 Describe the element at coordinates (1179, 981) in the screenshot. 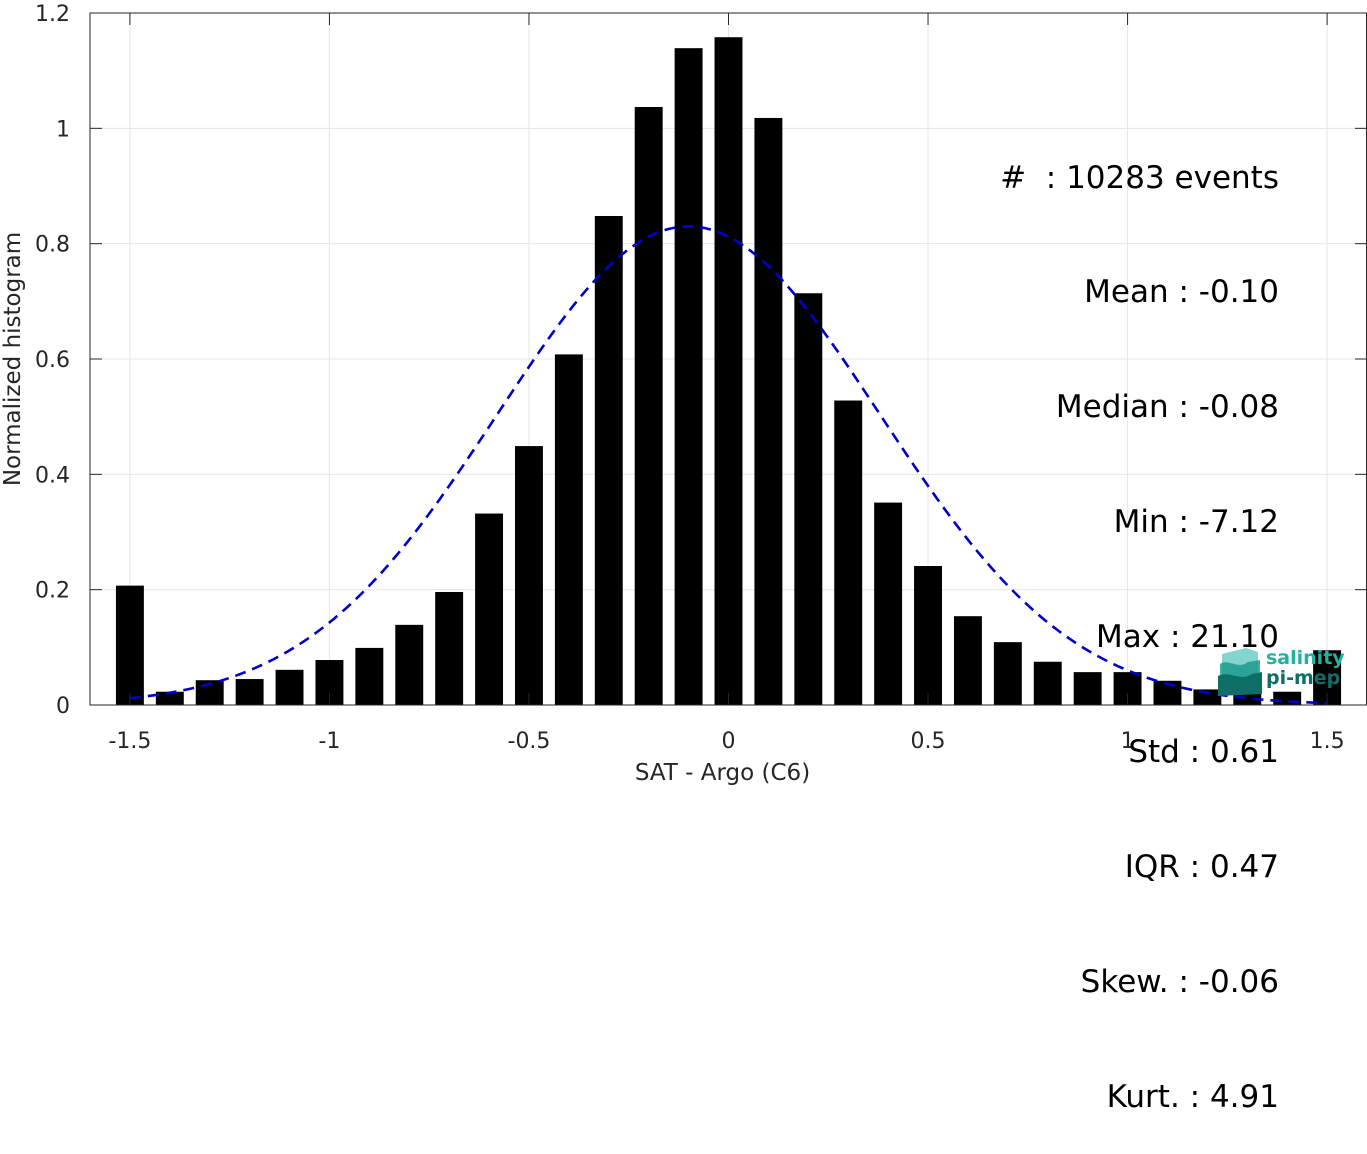

I see `stat-skew: Skew. : -0.06` at that location.